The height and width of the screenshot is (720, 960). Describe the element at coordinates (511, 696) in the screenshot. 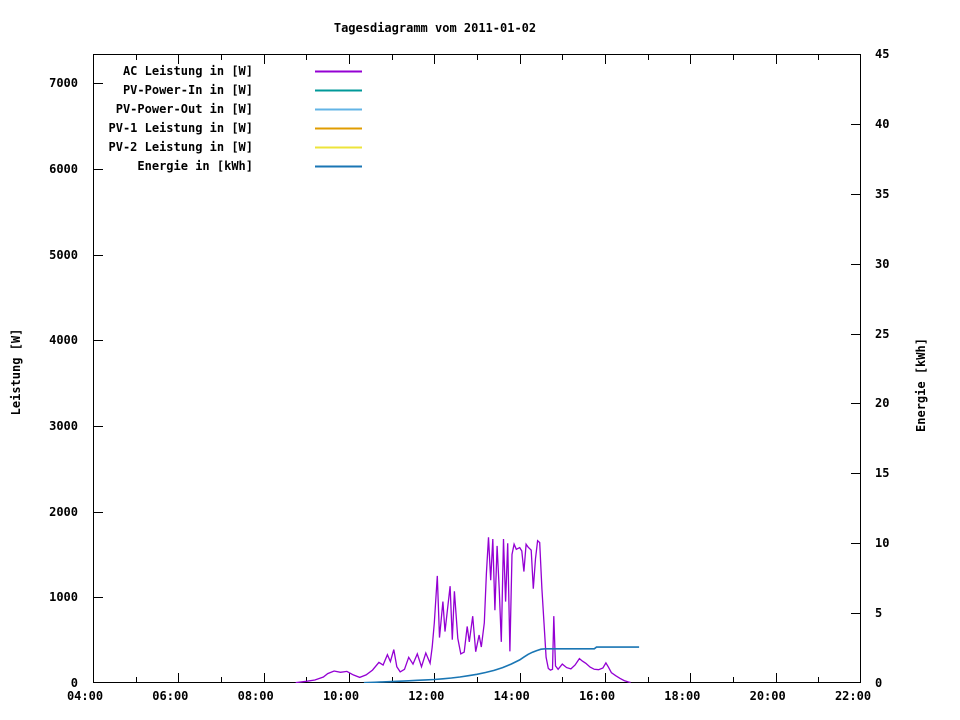

I see `x-tick-label: 14:00` at that location.